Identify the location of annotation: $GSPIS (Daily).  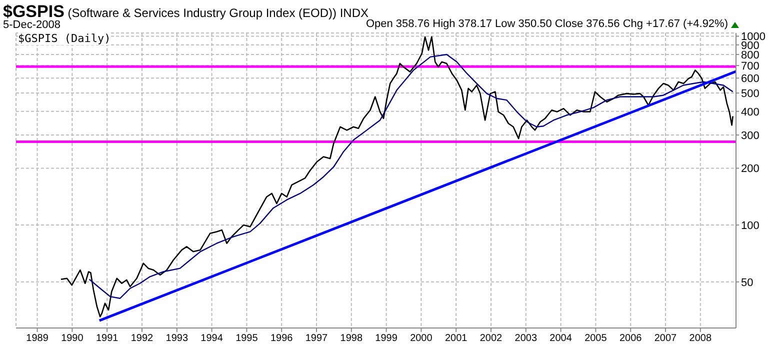
(64, 38).